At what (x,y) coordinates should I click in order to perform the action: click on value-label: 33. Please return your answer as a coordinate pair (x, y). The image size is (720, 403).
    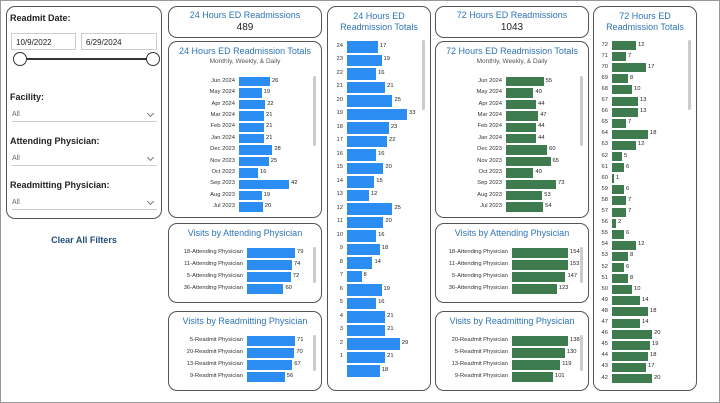
    Looking at the image, I should click on (412, 113).